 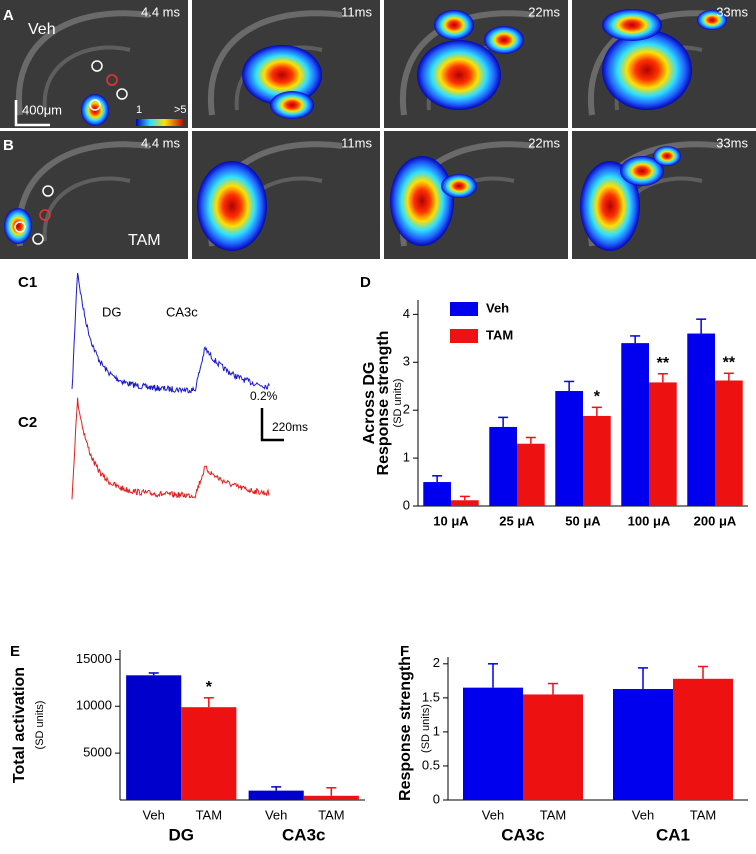 I want to click on x-tick-label: 50 μA, so click(x=583, y=520).